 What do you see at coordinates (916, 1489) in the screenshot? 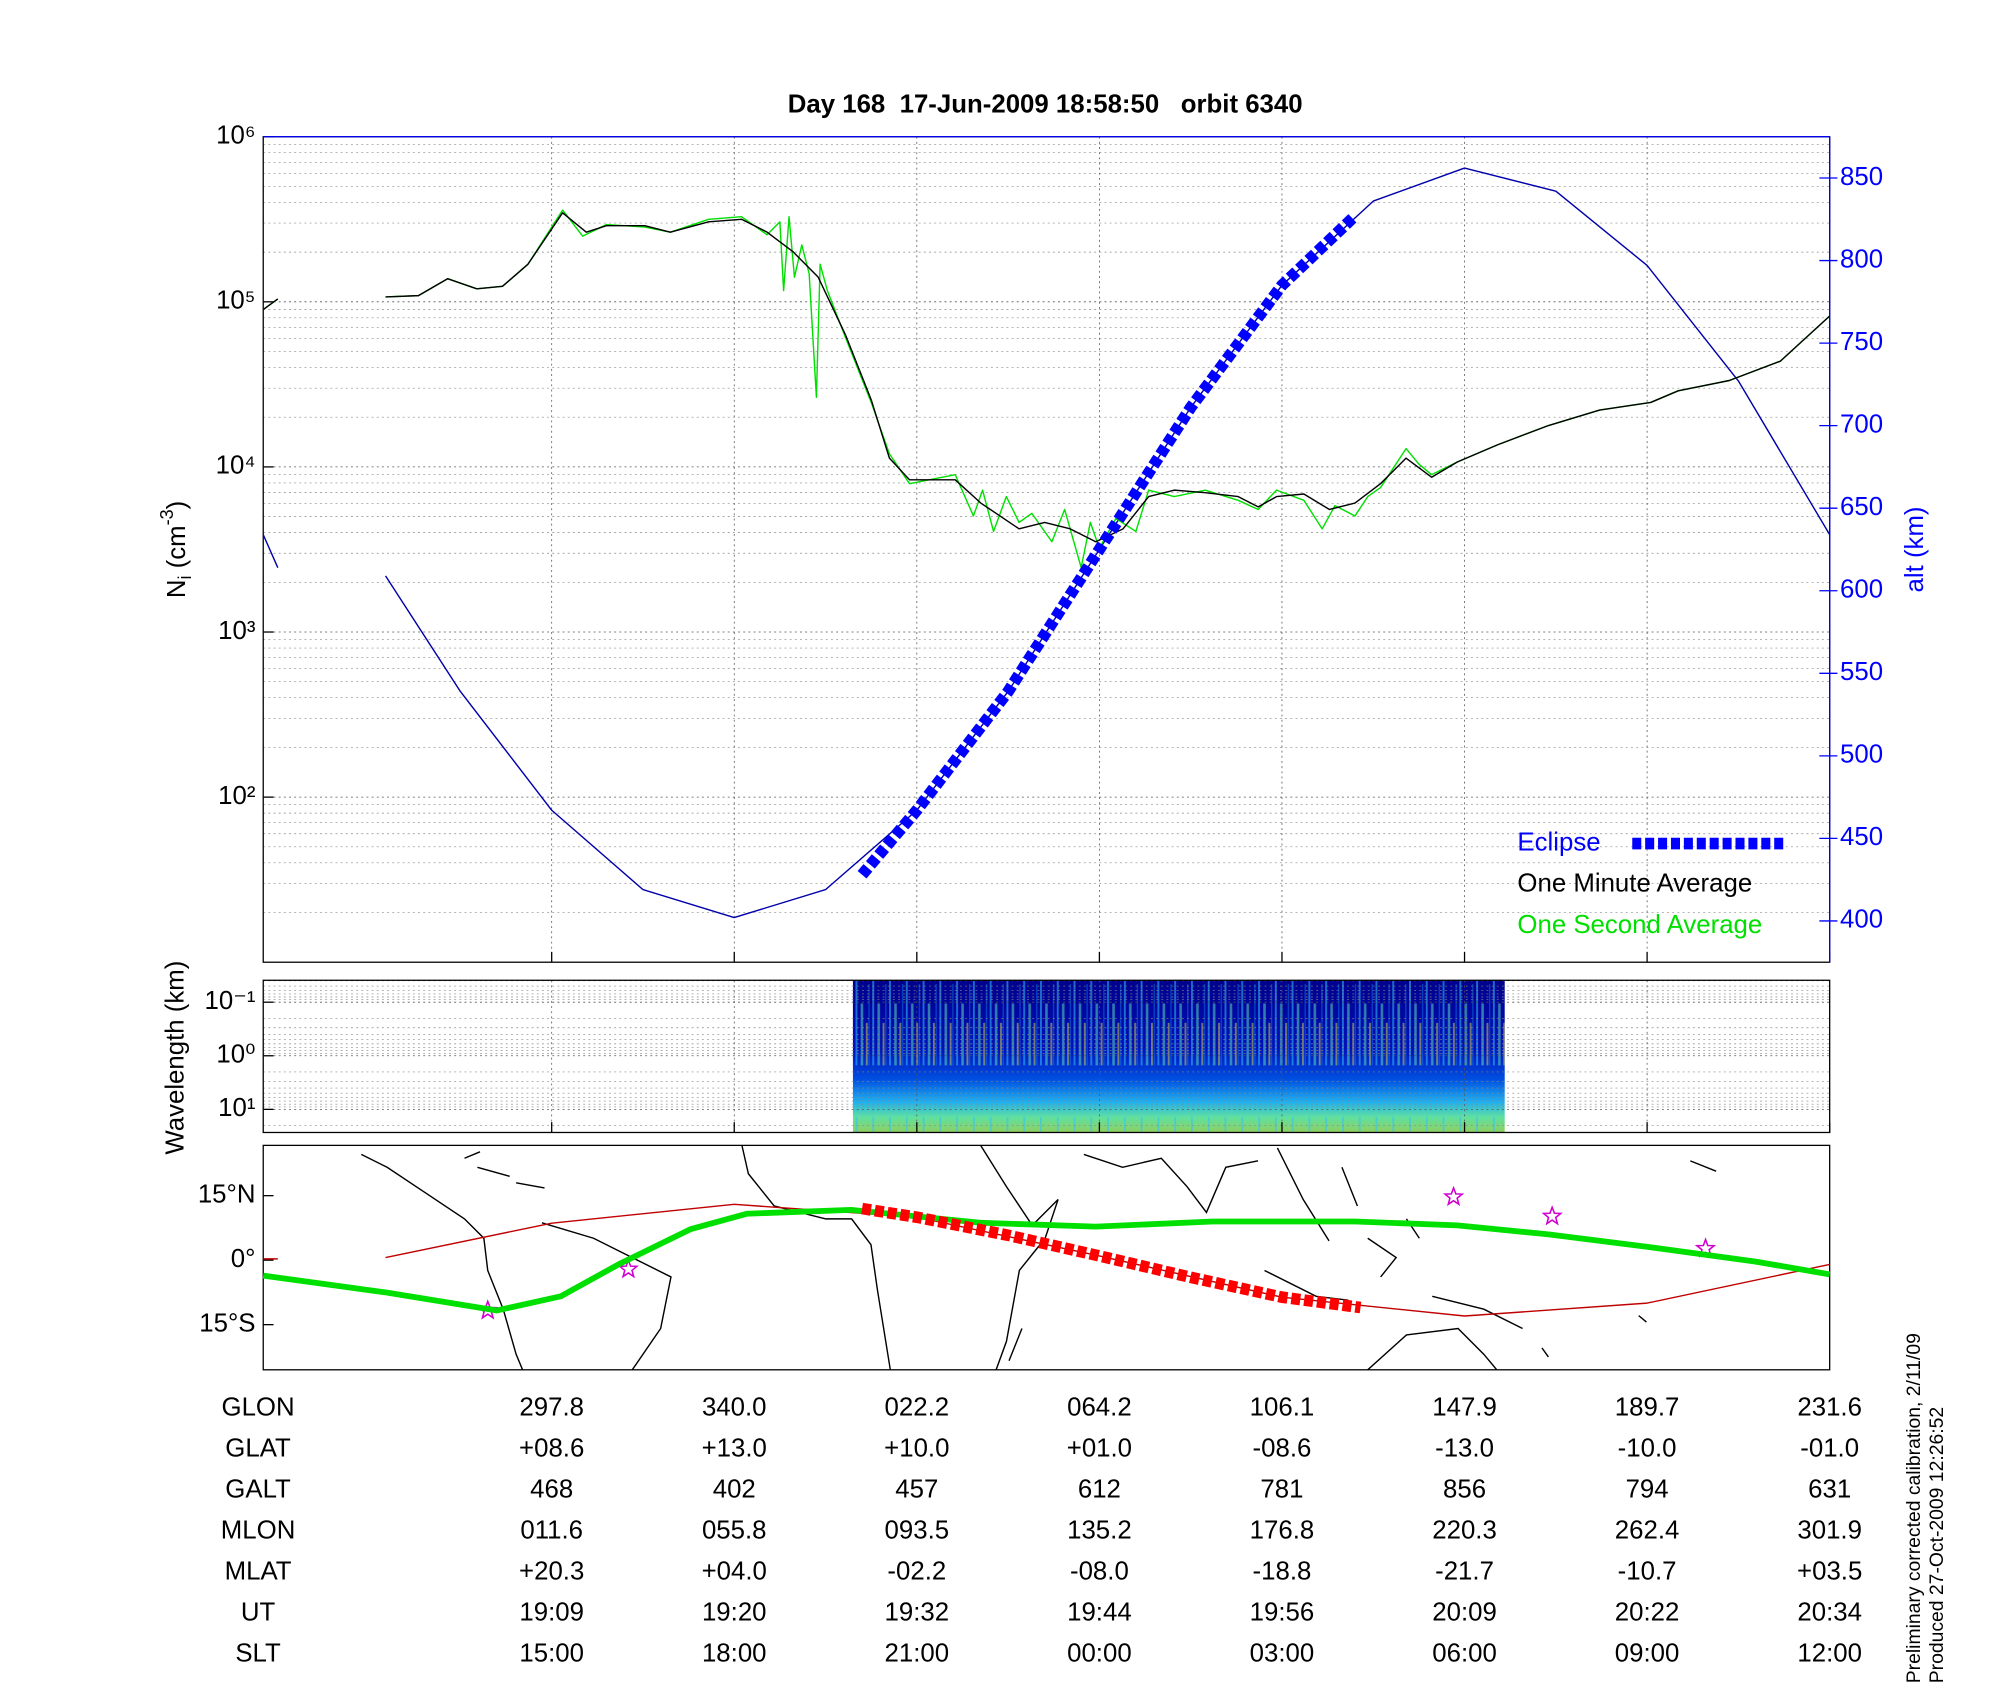
I see `table-cell: 457` at bounding box center [916, 1489].